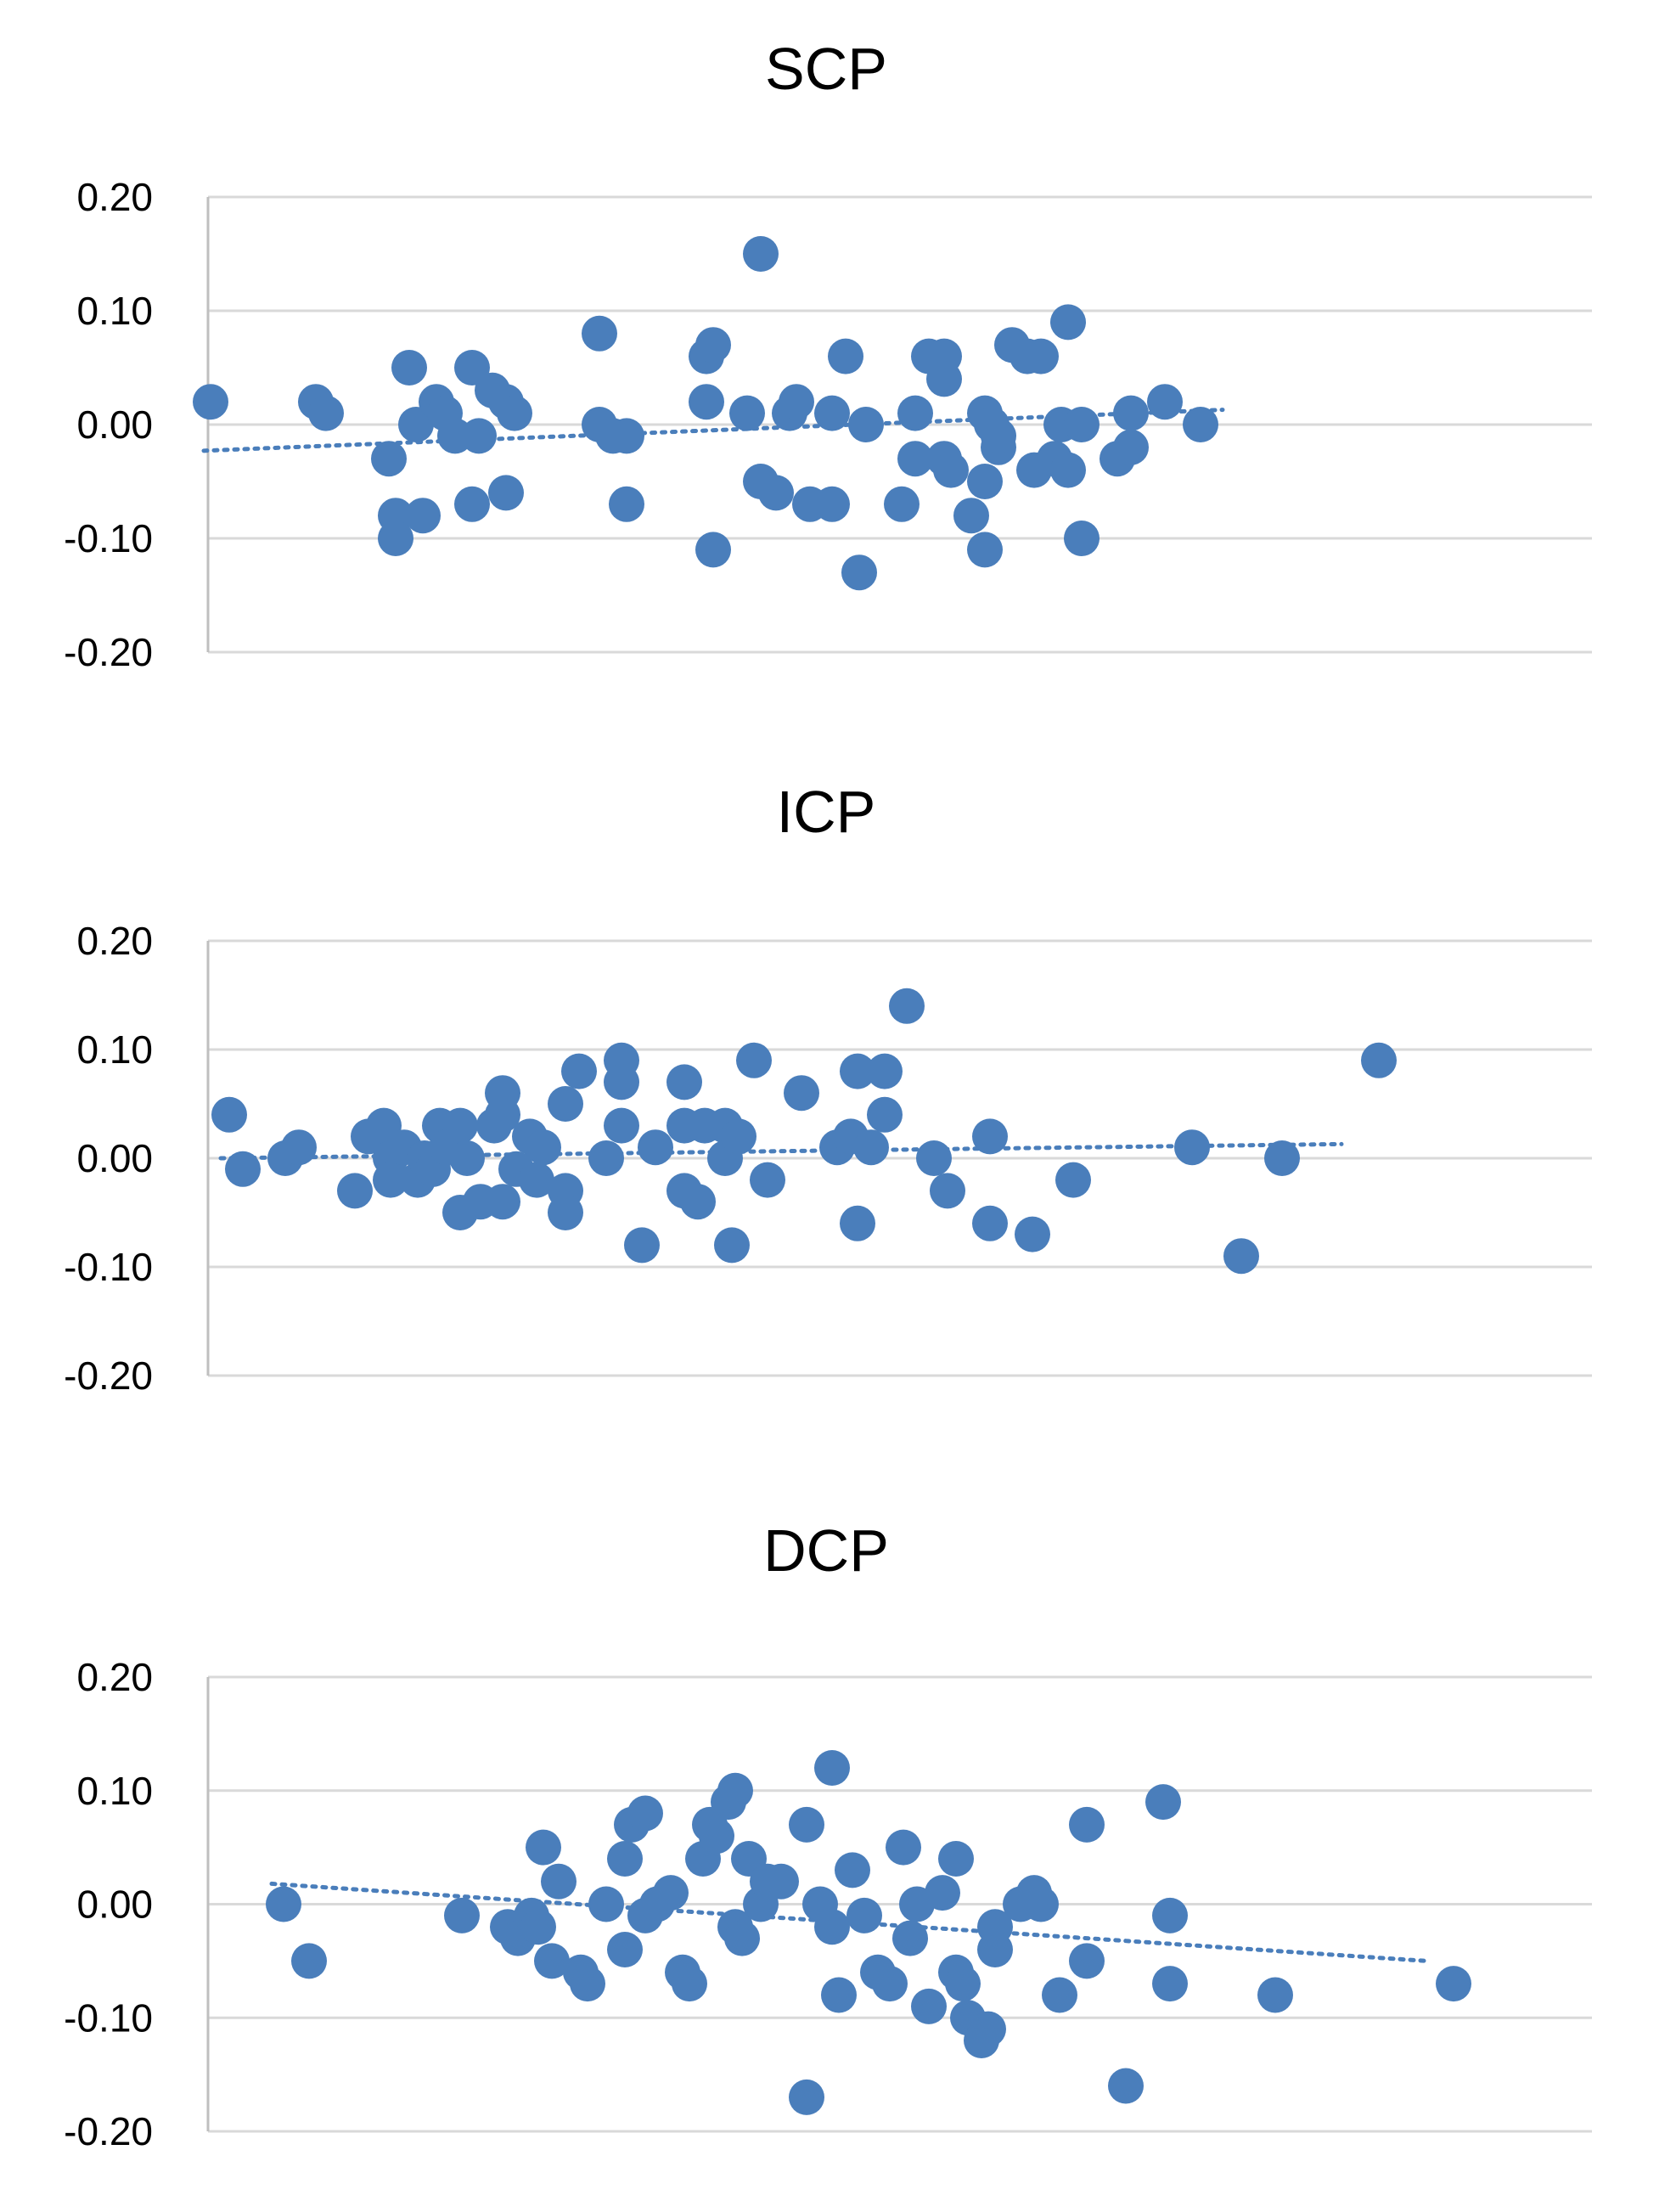 This screenshot has height=2212, width=1676. Describe the element at coordinates (826, 1550) in the screenshot. I see `chart-title: DCP` at that location.